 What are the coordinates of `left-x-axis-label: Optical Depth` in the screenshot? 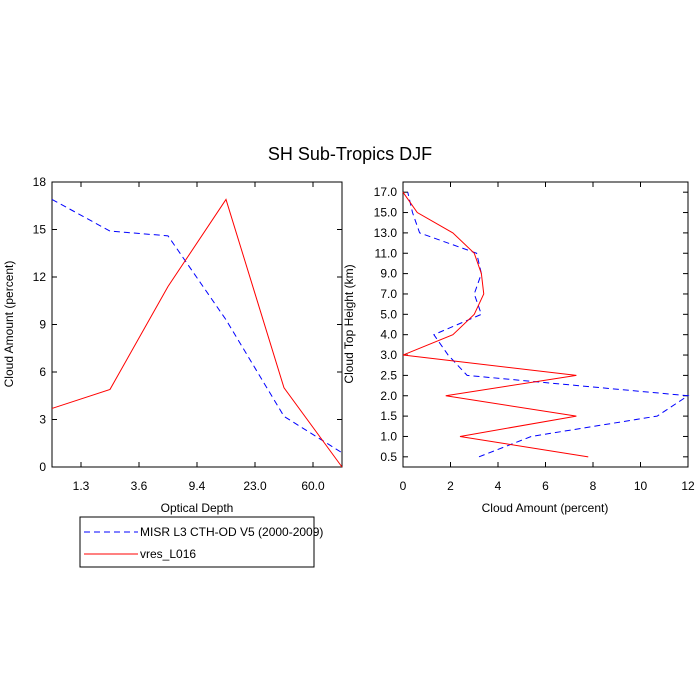 It's located at (197, 508).